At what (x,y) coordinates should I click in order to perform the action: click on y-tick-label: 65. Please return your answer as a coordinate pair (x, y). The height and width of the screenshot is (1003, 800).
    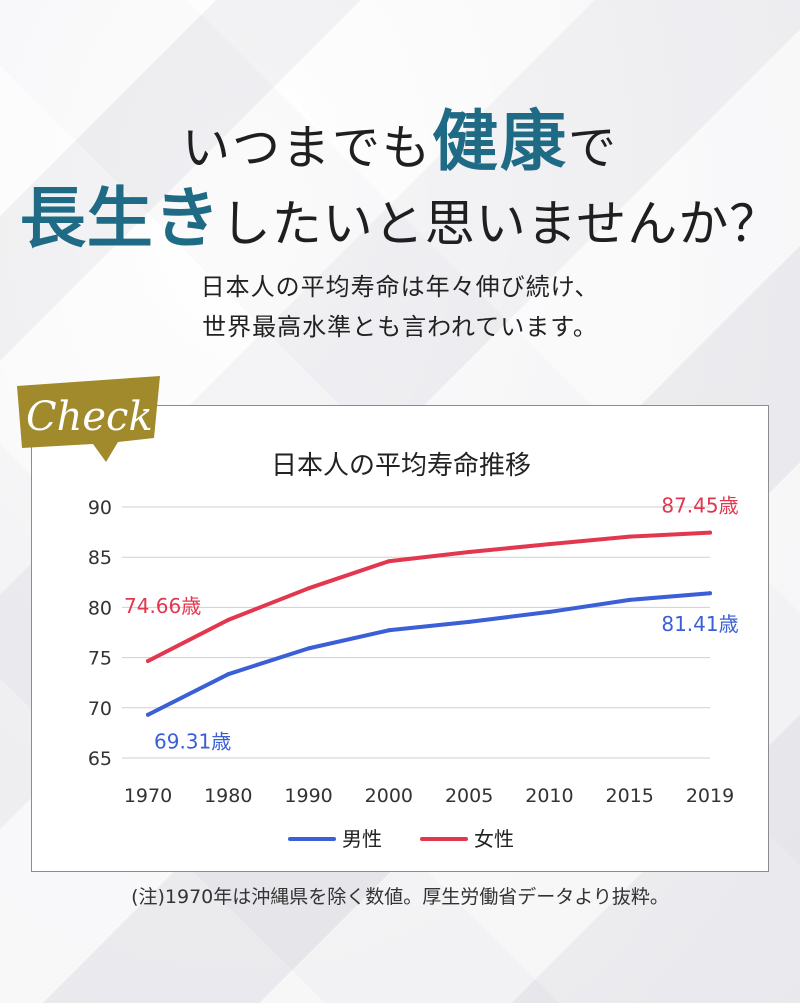
    Looking at the image, I should click on (100, 759).